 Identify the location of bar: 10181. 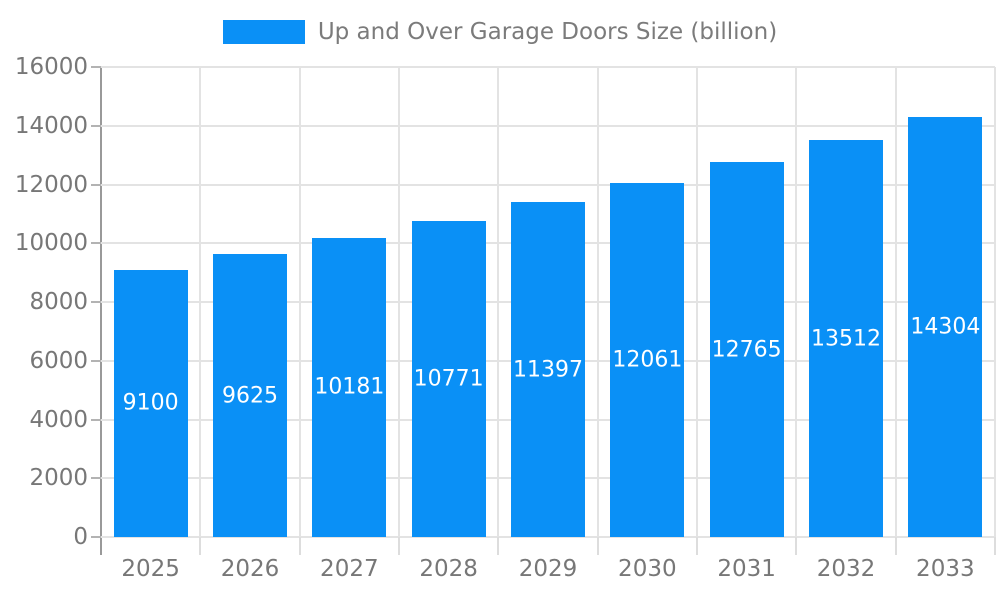
(349, 387).